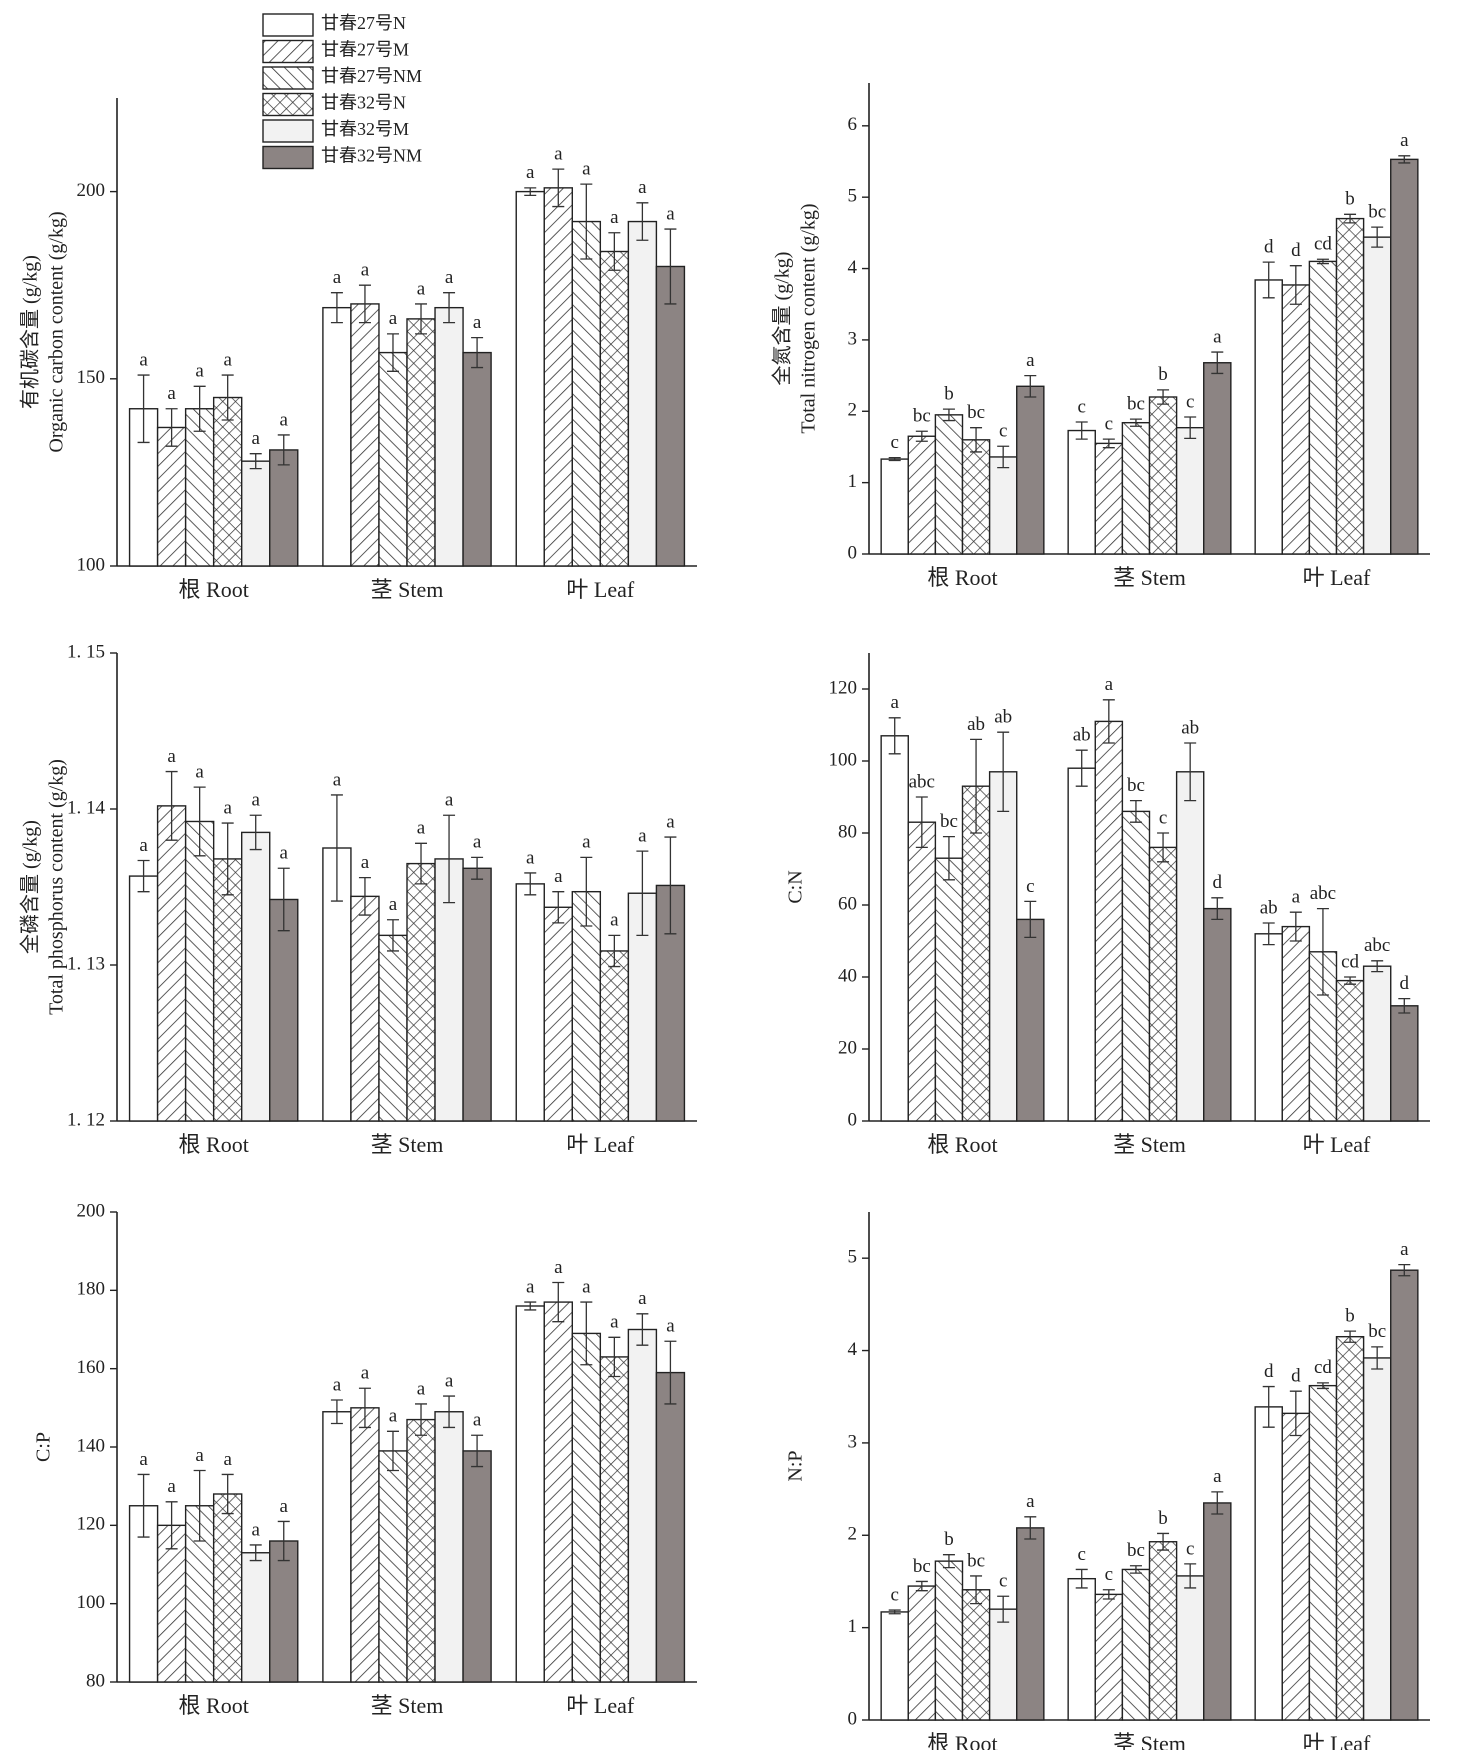 The image size is (1476, 1750). I want to click on y-tick-label: 3, so click(853, 1441).